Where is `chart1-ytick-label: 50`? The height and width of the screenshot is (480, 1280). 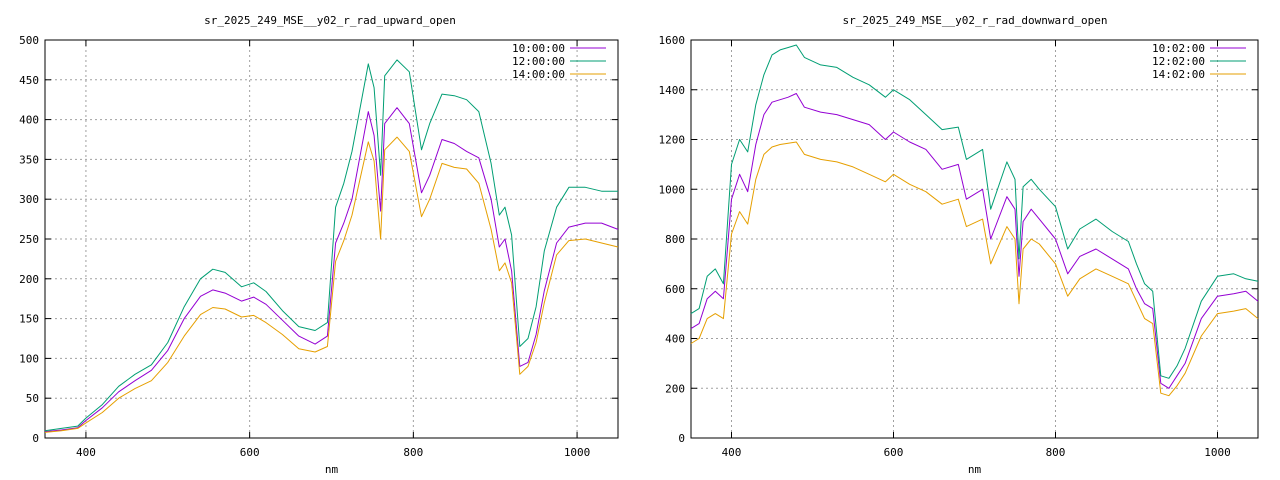 chart1-ytick-label: 50 is located at coordinates (32, 398).